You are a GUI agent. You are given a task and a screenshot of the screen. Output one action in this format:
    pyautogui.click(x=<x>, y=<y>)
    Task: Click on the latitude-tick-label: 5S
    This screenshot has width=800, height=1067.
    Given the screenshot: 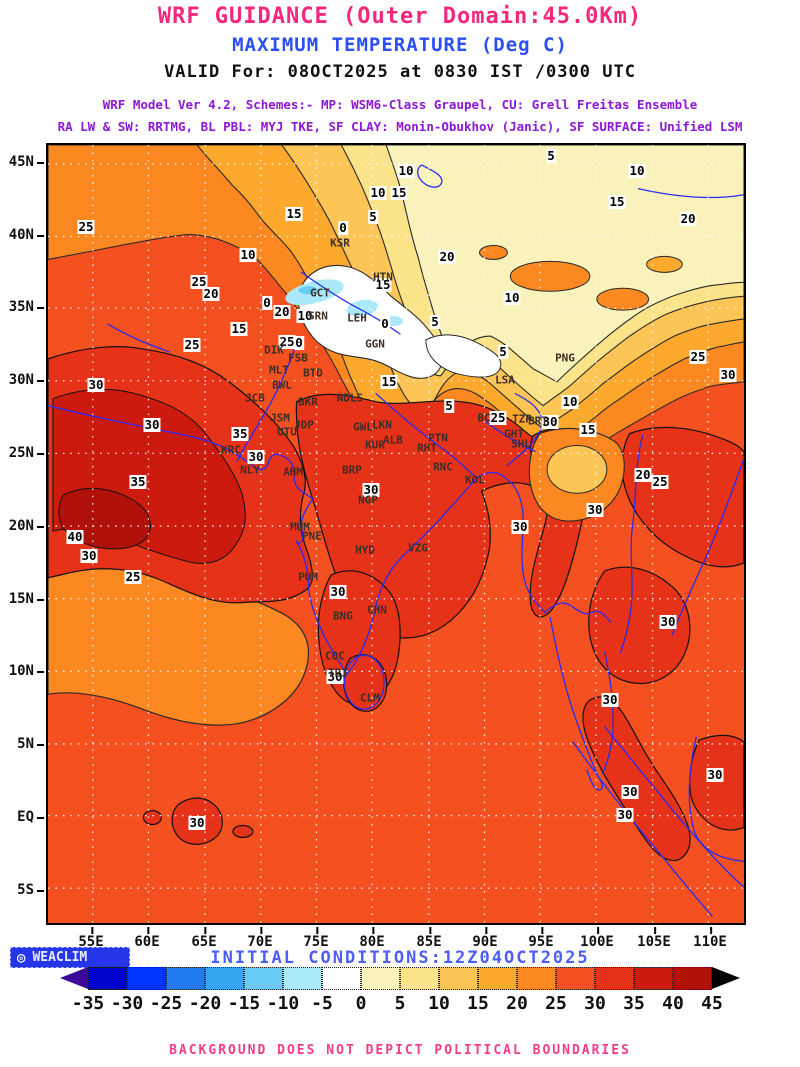 What is the action you would take?
    pyautogui.click(x=22, y=890)
    